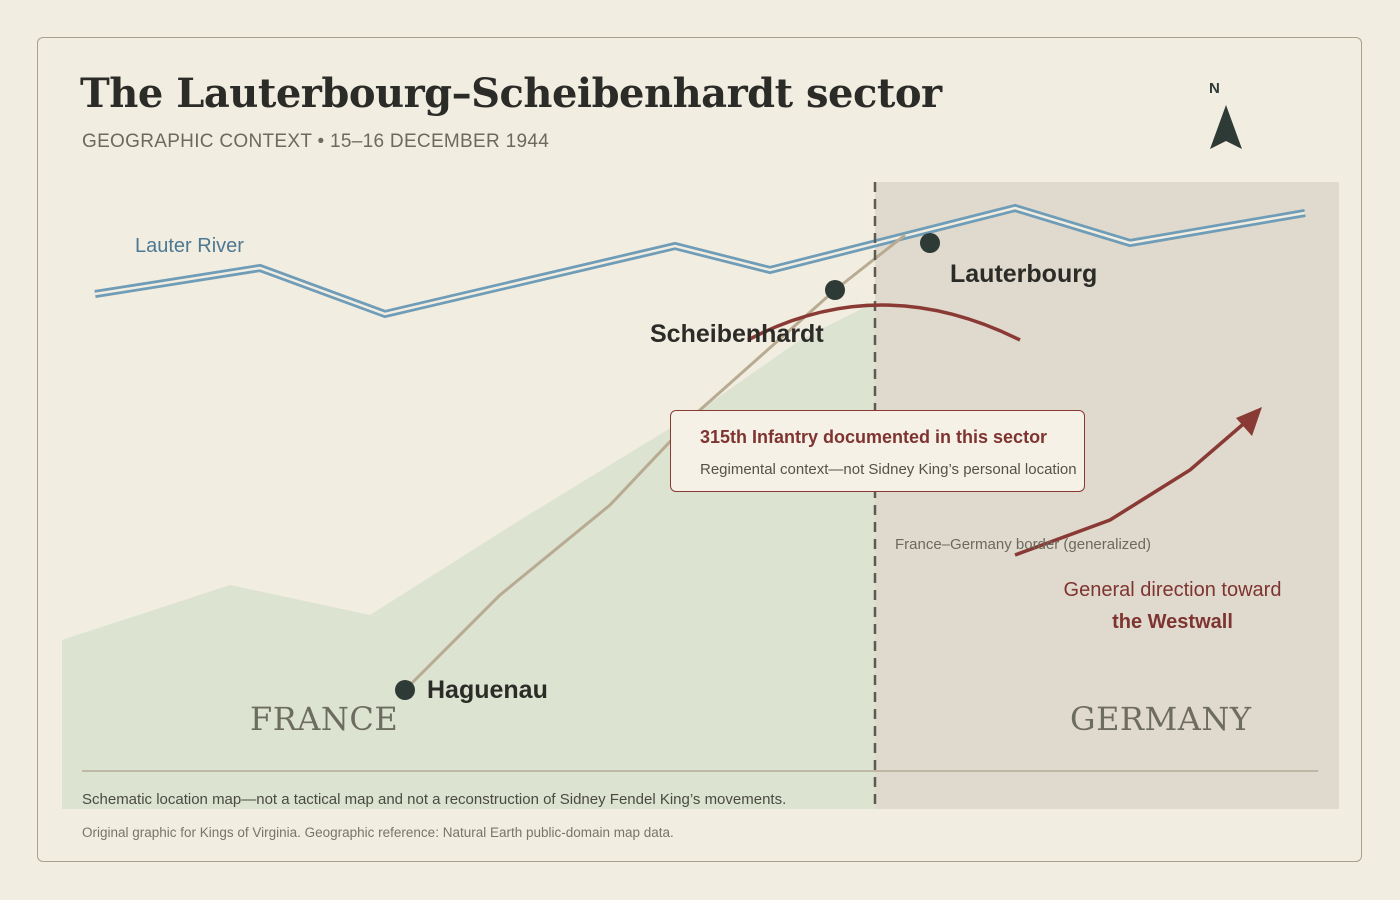 The image size is (1400, 900). I want to click on town-label-scheibenhardt: Scheibenhardt, so click(737, 334).